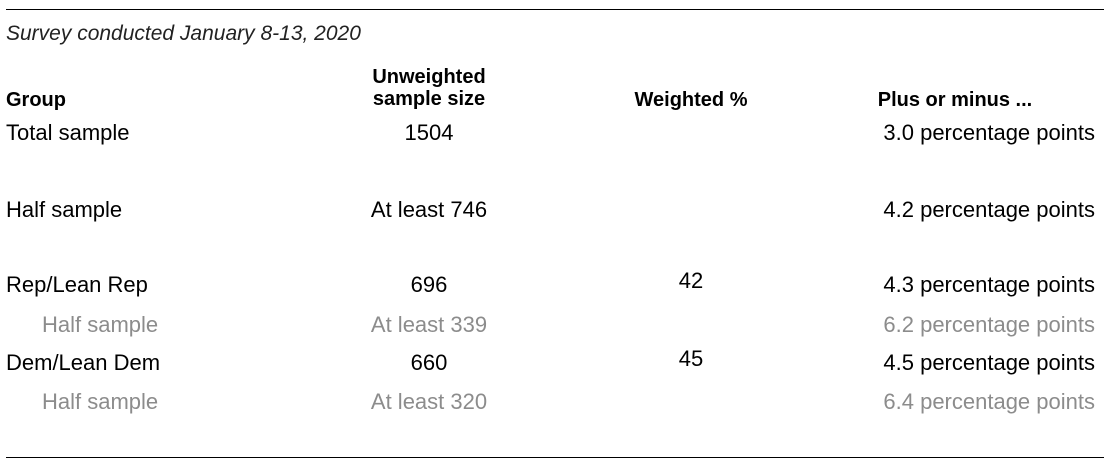 The height and width of the screenshot is (466, 1110). What do you see at coordinates (691, 280) in the screenshot?
I see `row-rep-lean-rep-weighted: 42` at bounding box center [691, 280].